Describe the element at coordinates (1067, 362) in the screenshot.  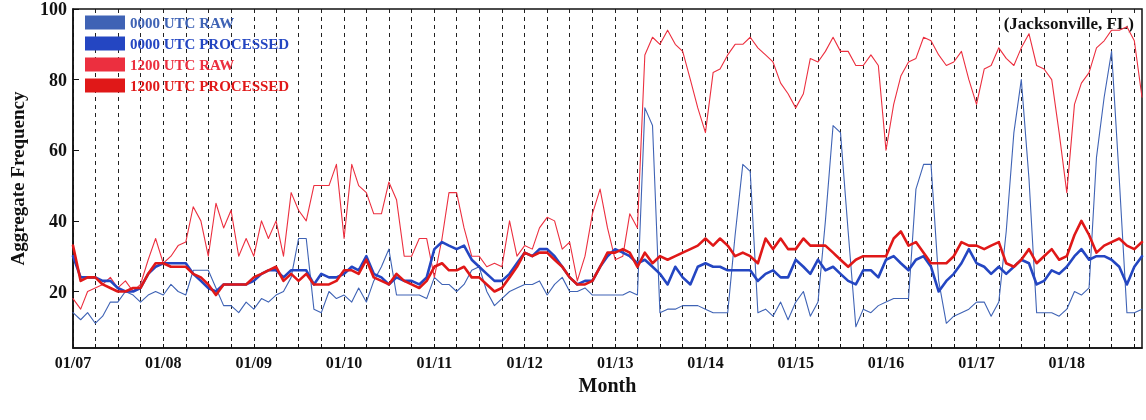
I see `x-tick-label: 01/18` at that location.